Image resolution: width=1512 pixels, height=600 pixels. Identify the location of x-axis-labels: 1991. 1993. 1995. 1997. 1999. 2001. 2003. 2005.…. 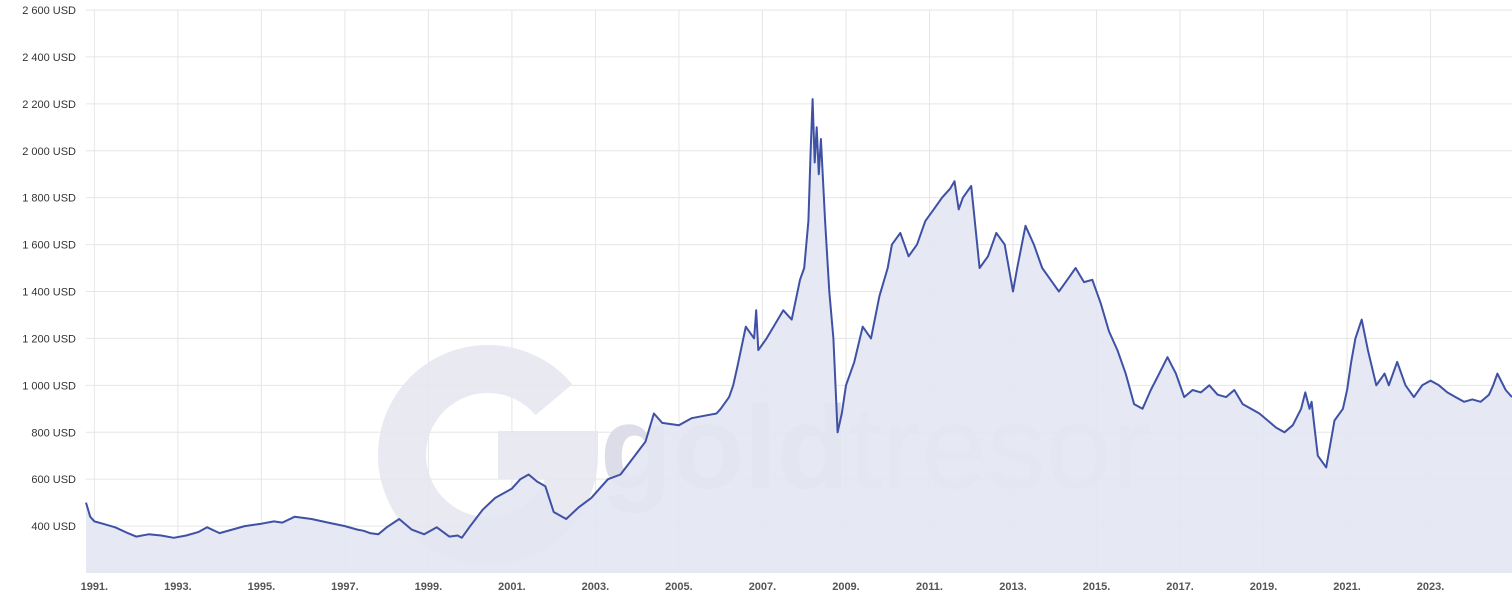
(763, 587).